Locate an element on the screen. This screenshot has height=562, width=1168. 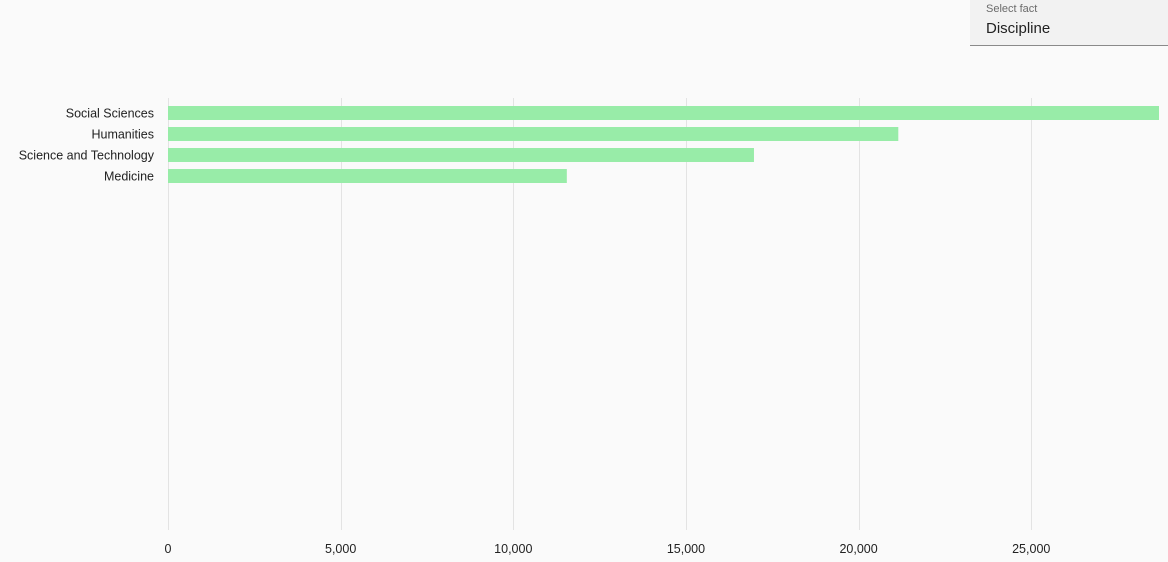
category-label: Medicine is located at coordinates (129, 177).